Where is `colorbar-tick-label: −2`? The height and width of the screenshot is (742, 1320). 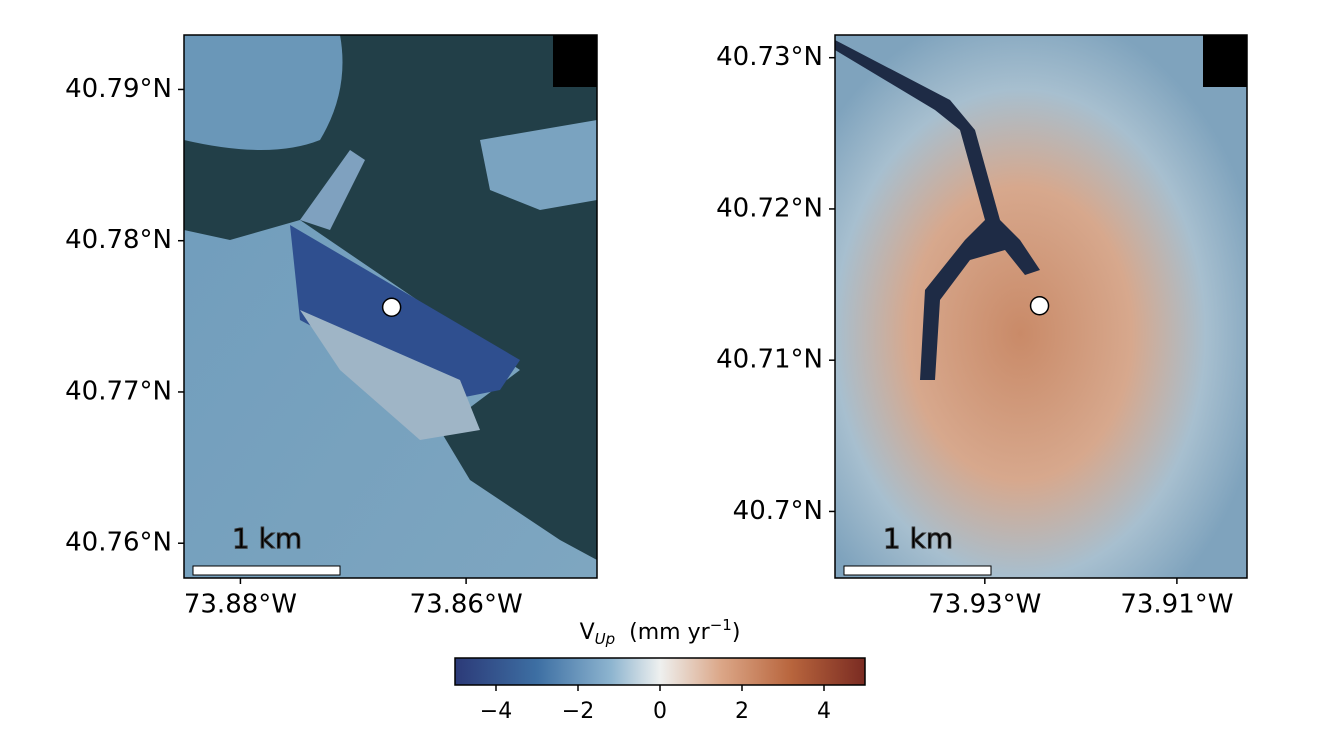
colorbar-tick-label: −2 is located at coordinates (578, 711).